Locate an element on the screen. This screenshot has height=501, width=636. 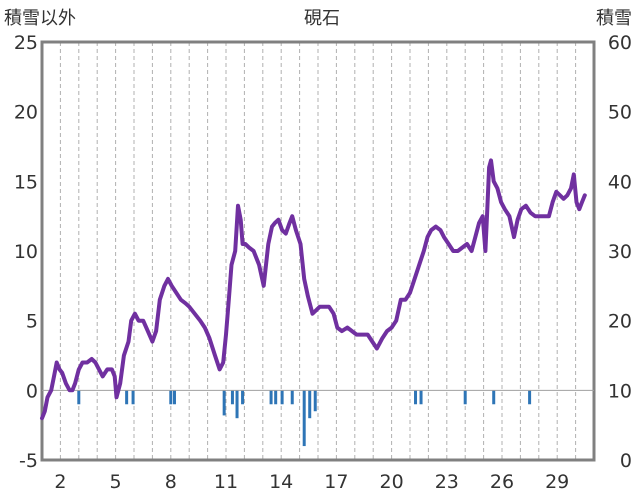
x-tick-label: 29 is located at coordinates (557, 482).